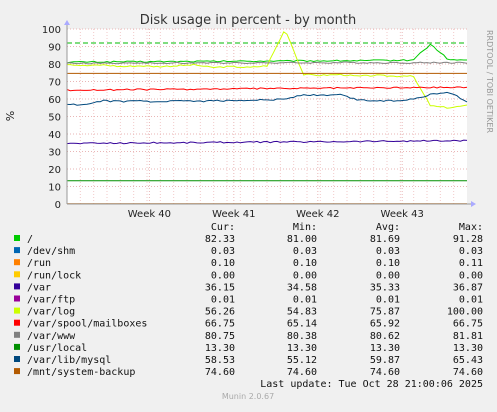 The width and height of the screenshot is (497, 412). I want to click on legend-header: Avg:, so click(388, 227).